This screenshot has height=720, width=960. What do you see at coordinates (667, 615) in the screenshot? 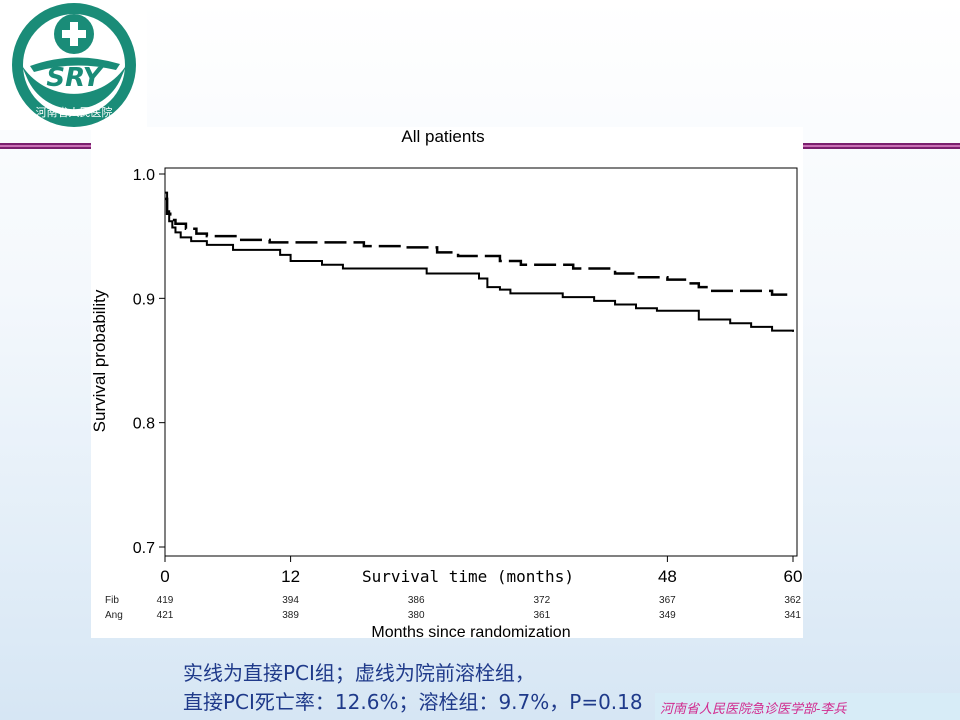
I see `risk-table-count: 349` at bounding box center [667, 615].